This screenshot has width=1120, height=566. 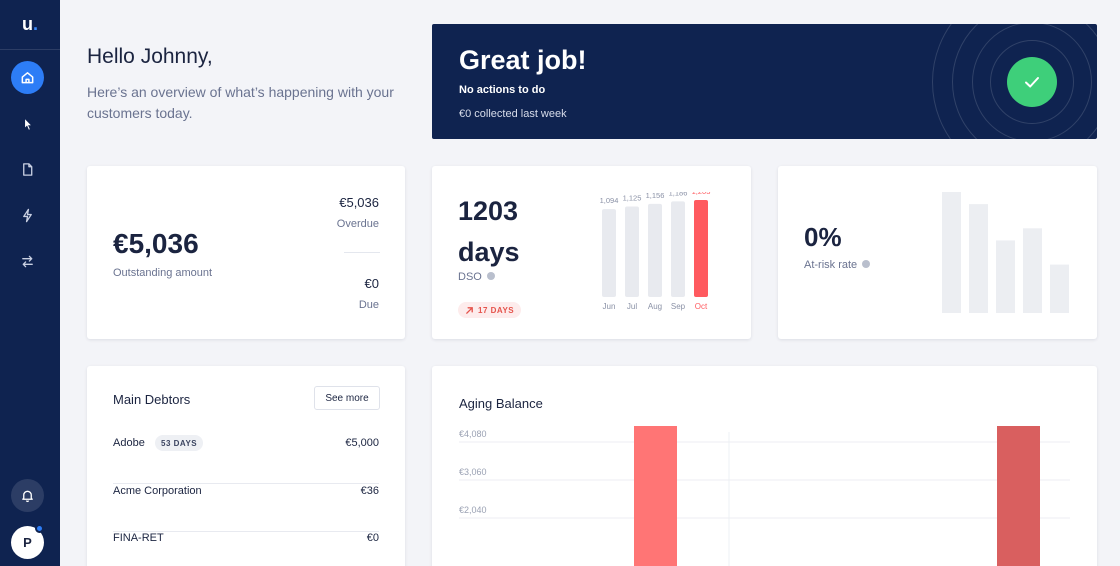 What do you see at coordinates (129, 443) in the screenshot?
I see `debtor-name: Adobe` at bounding box center [129, 443].